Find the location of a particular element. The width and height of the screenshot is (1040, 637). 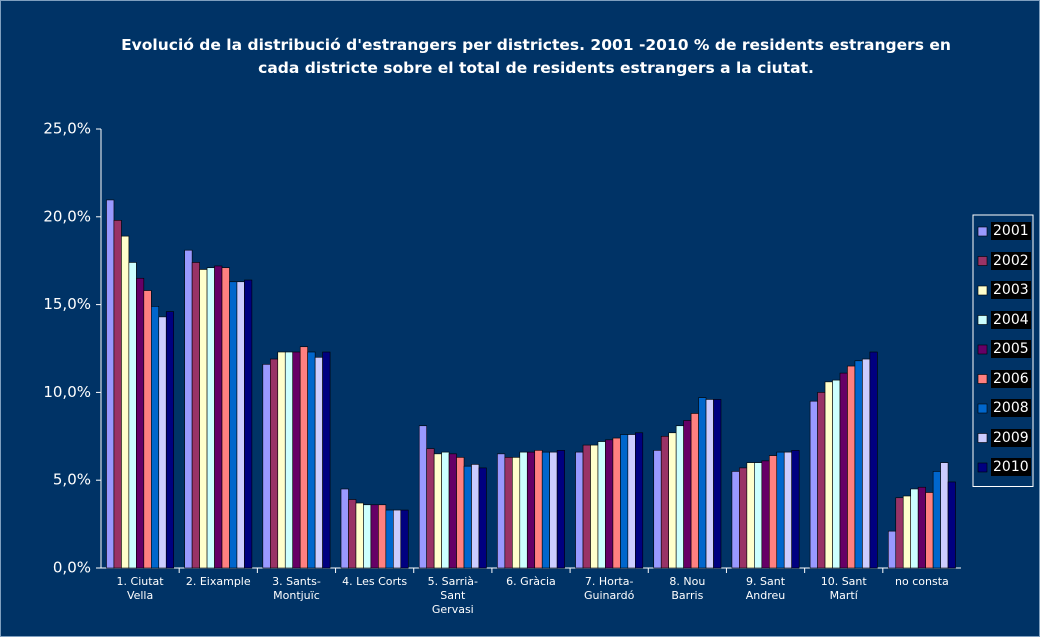

y-tick-label: 25,0% is located at coordinates (67, 129).